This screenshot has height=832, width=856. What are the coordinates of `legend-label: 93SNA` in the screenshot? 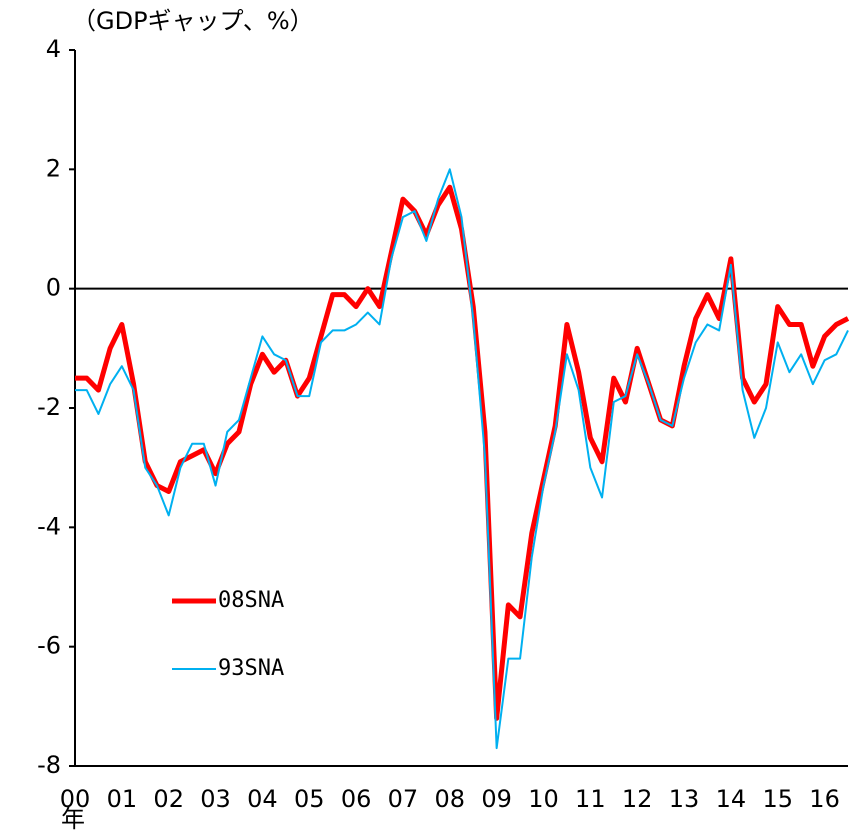 It's located at (251, 668).